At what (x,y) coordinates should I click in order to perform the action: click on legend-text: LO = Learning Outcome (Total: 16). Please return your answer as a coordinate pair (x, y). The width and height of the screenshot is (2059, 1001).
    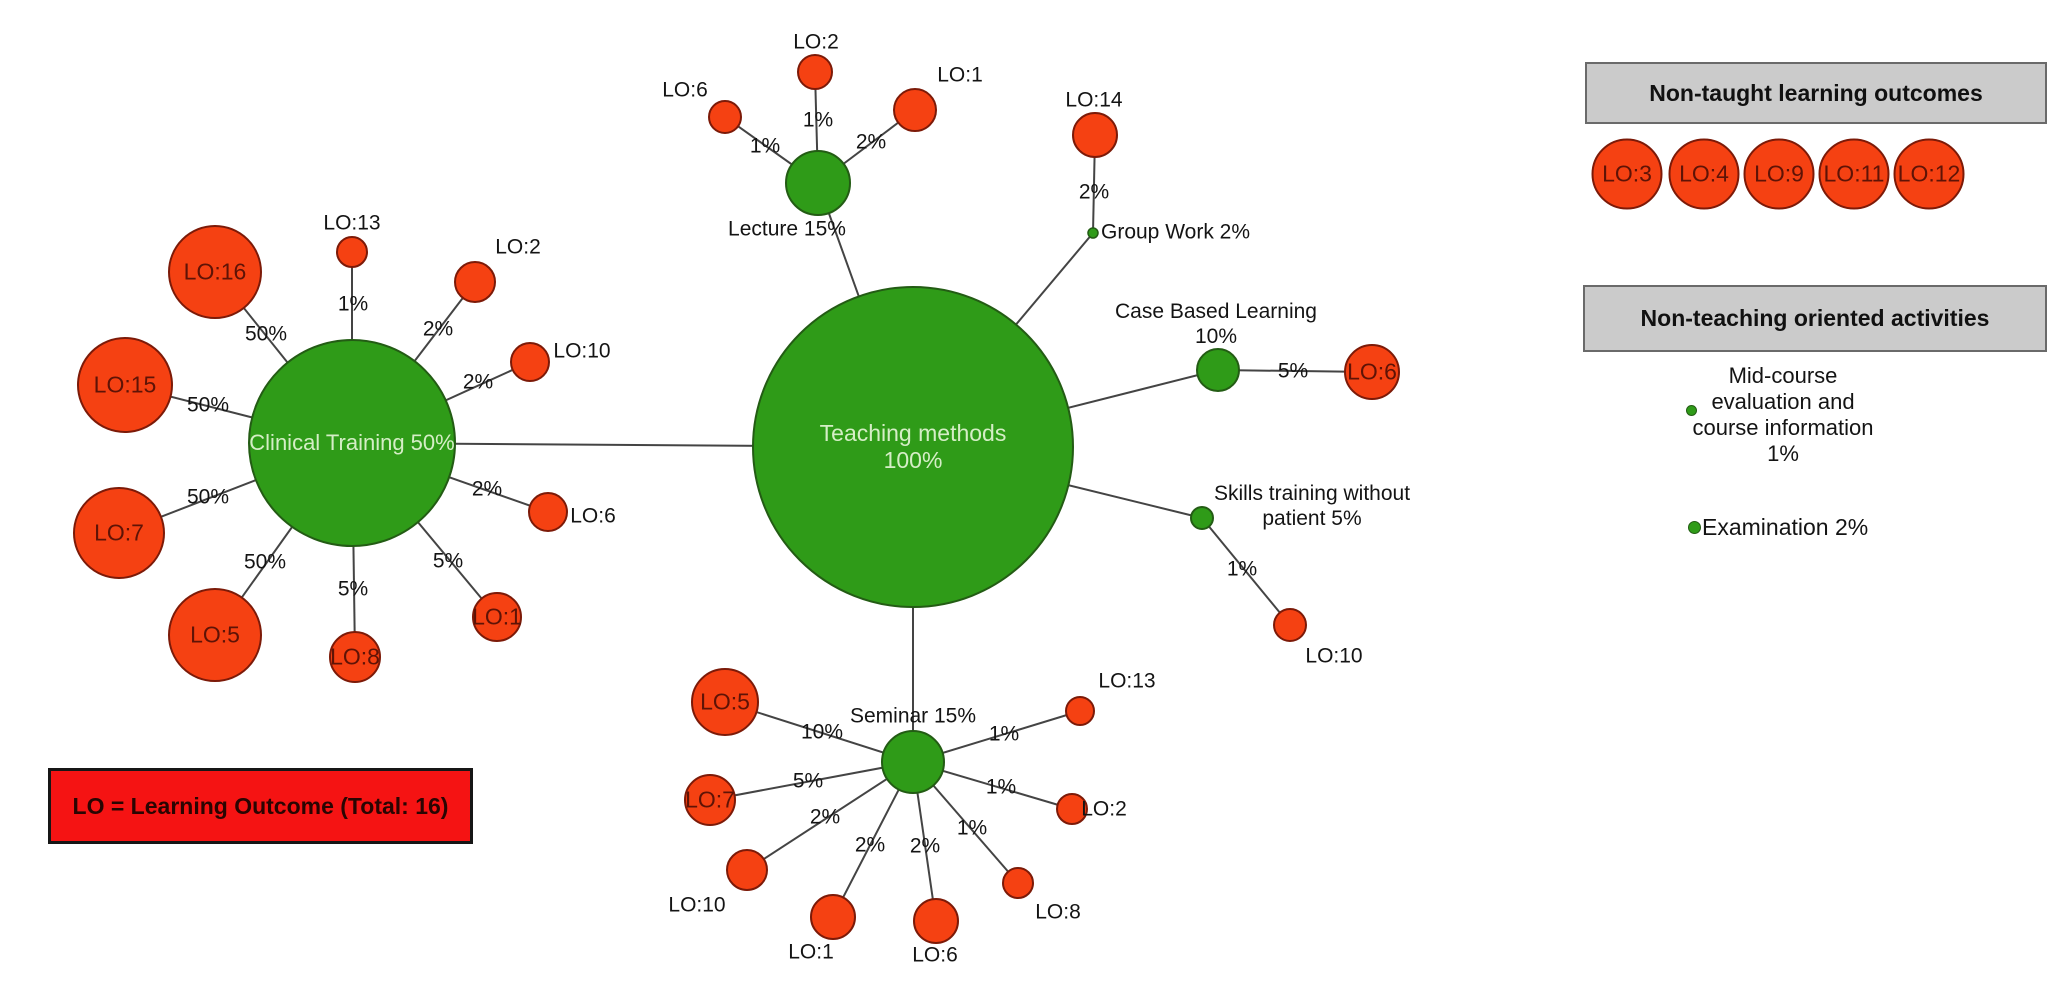
    Looking at the image, I should click on (260, 805).